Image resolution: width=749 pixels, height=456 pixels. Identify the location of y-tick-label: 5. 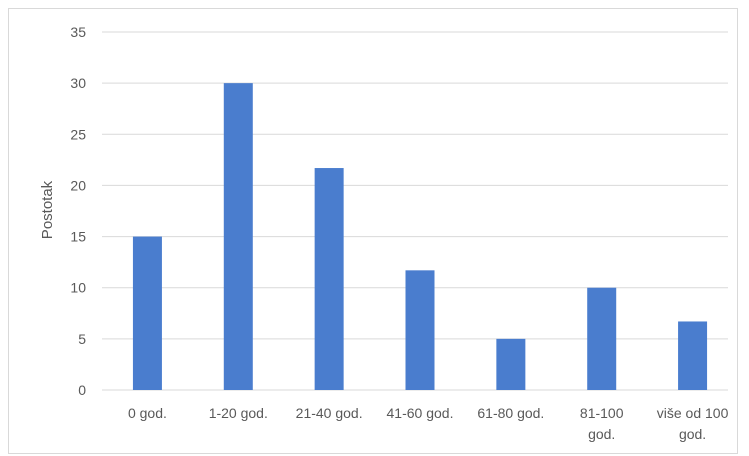
(82, 339).